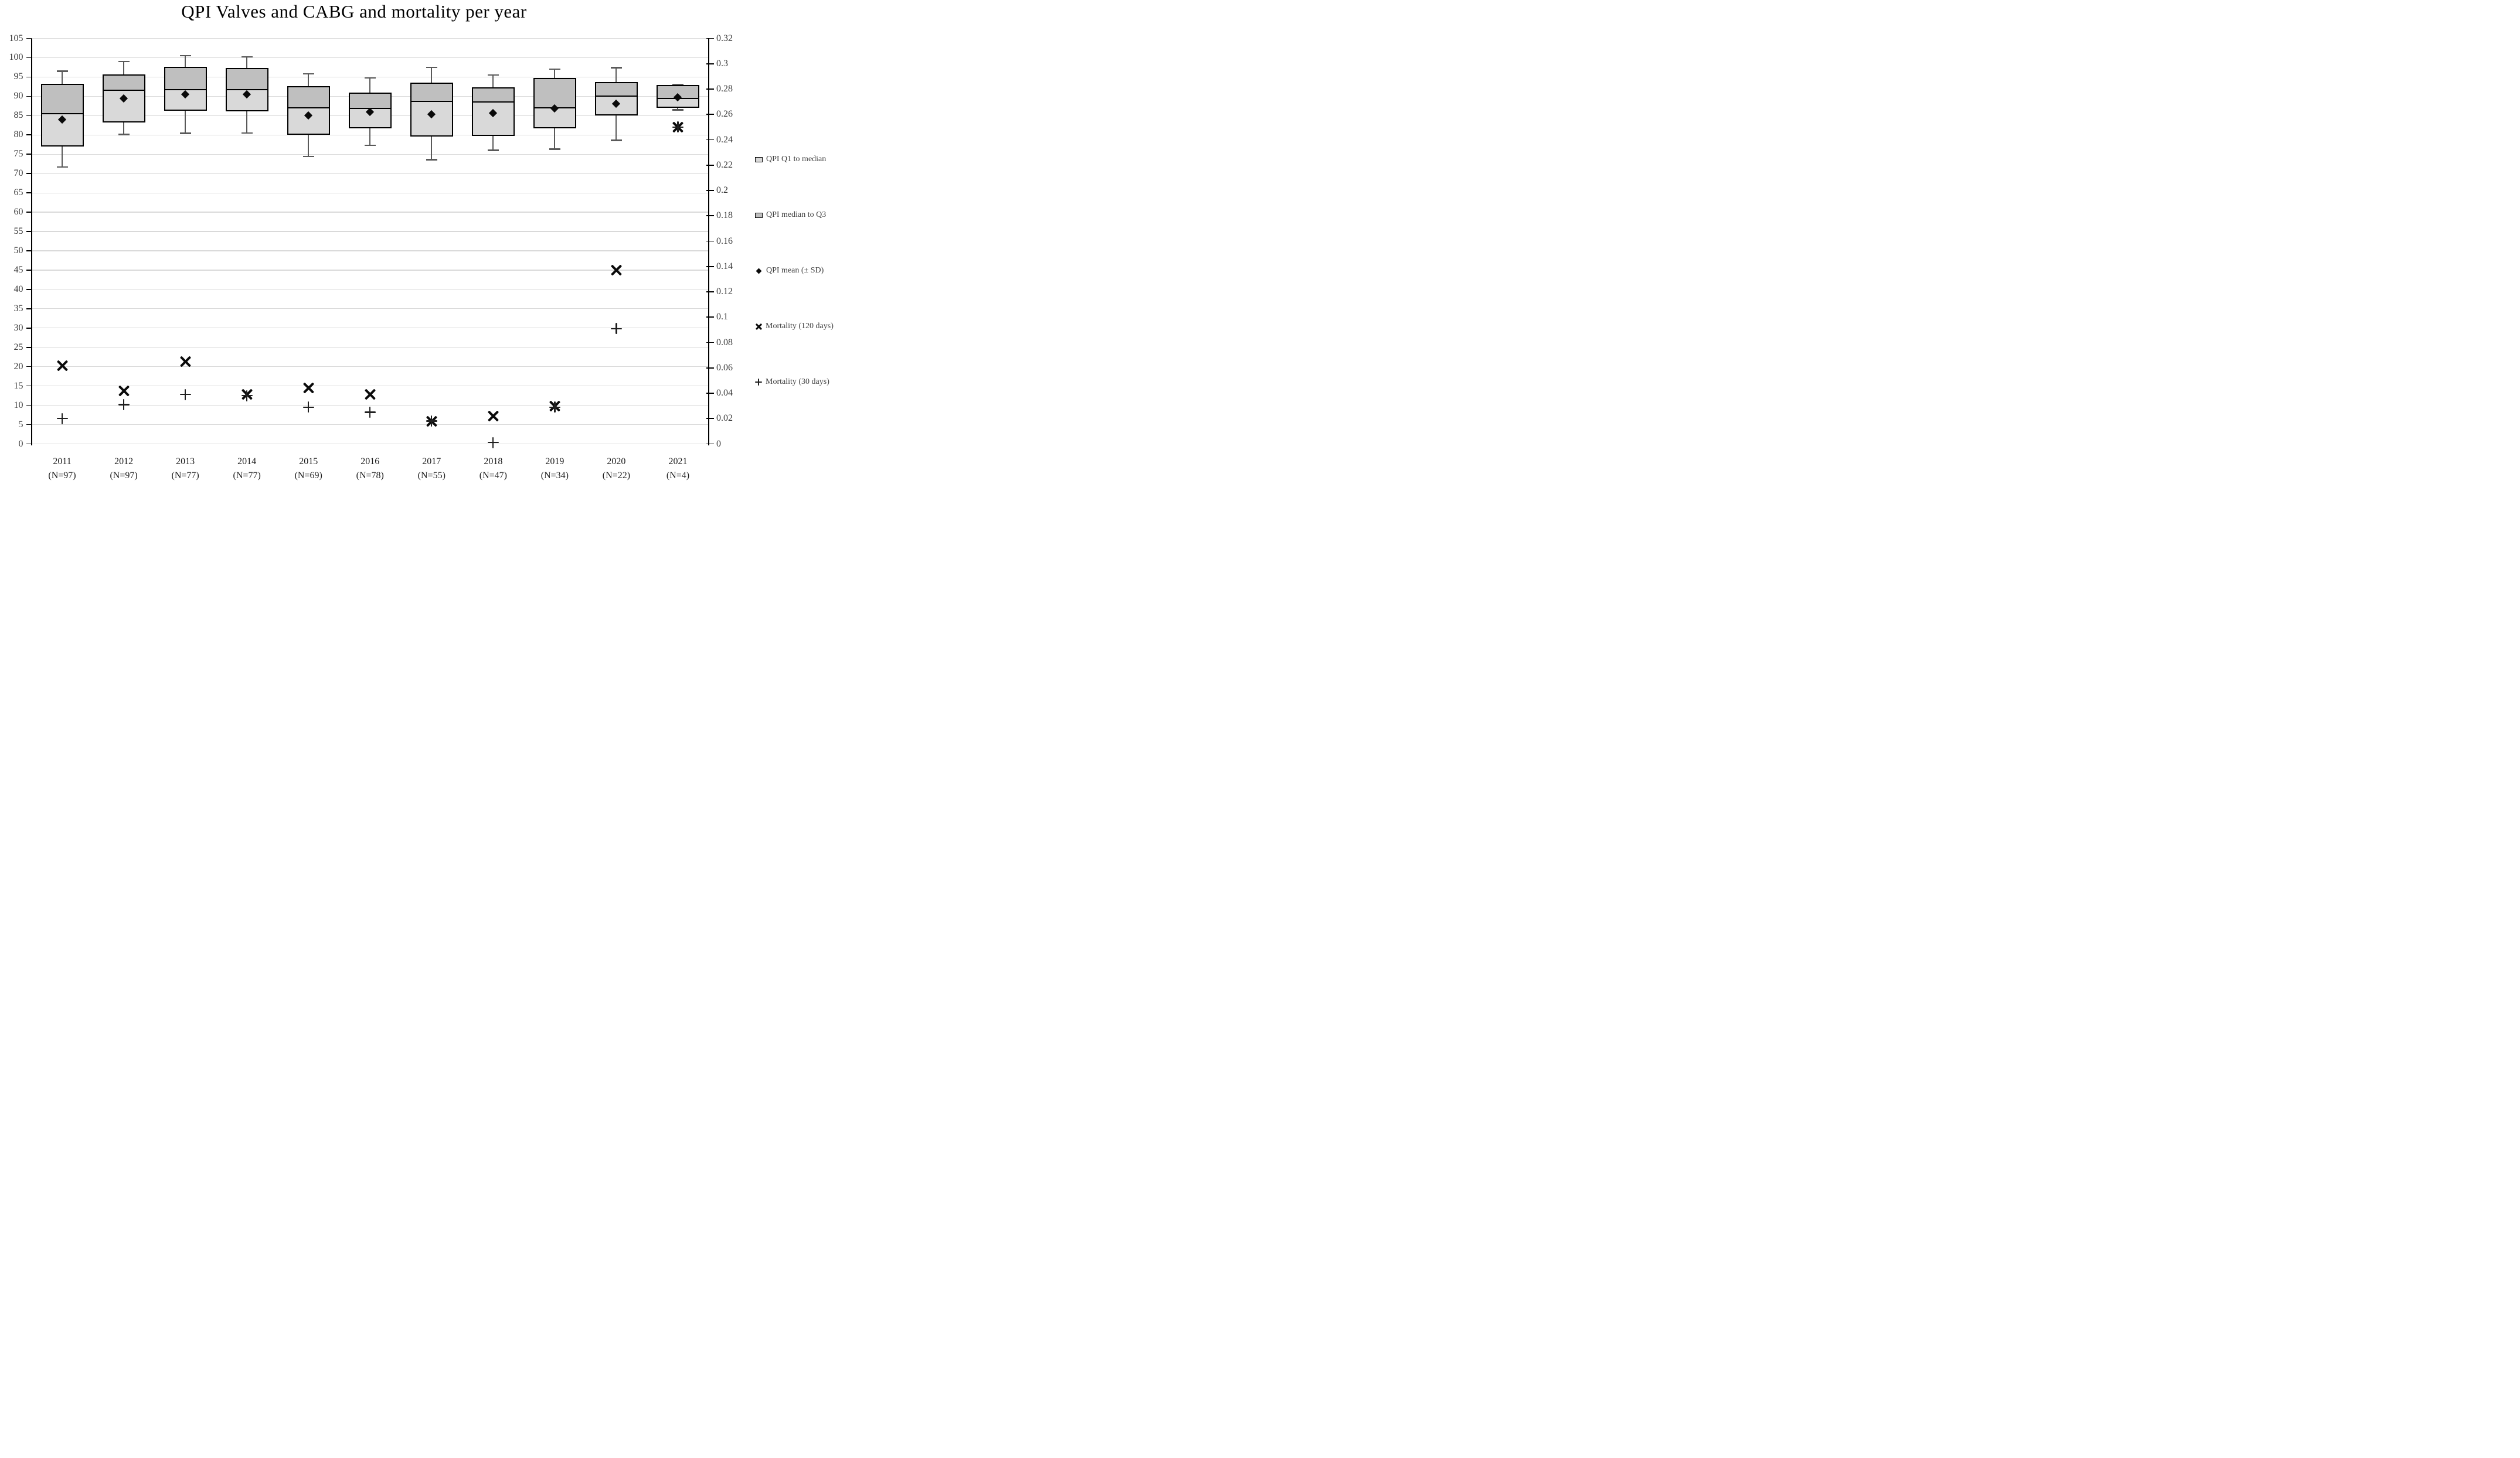 This screenshot has height=1458, width=2520. What do you see at coordinates (616, 140) in the screenshot?
I see `whisker-cap-bottom-2020` at bounding box center [616, 140].